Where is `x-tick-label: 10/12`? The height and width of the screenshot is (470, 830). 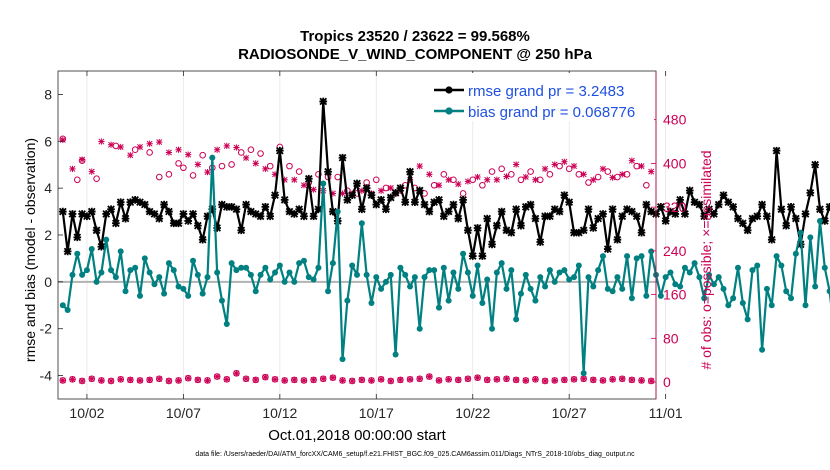 x-tick-label: 10/12 is located at coordinates (279, 413).